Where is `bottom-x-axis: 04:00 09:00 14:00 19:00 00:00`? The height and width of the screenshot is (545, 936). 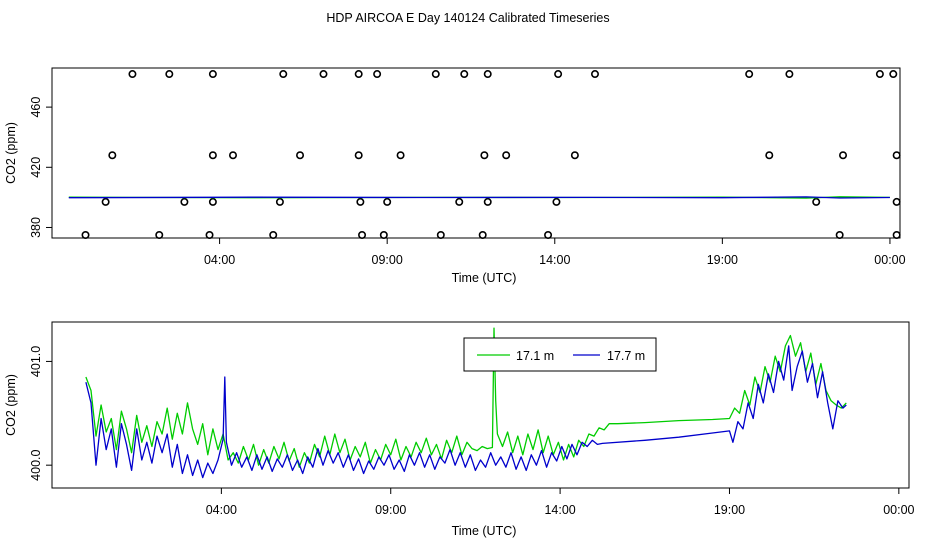
bottom-x-axis: 04:00 09:00 14:00 19:00 00:00 is located at coordinates (560, 502).